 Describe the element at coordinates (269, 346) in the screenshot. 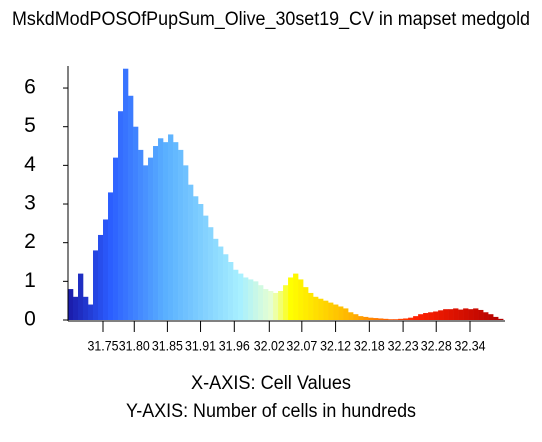

I see `x-tick-label: 32.02` at that location.